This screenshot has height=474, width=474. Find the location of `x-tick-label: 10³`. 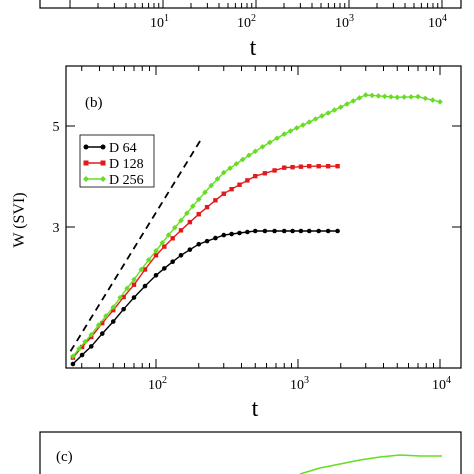

x-tick-label: 10³ is located at coordinates (299, 384).